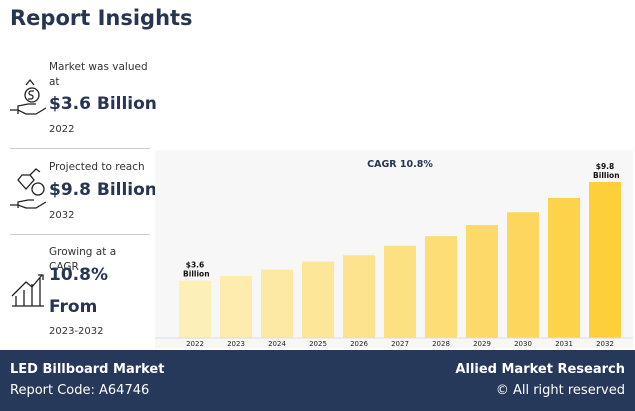 The image size is (635, 411). Describe the element at coordinates (540, 369) in the screenshot. I see `footer-brand: Allied Market Research` at that location.